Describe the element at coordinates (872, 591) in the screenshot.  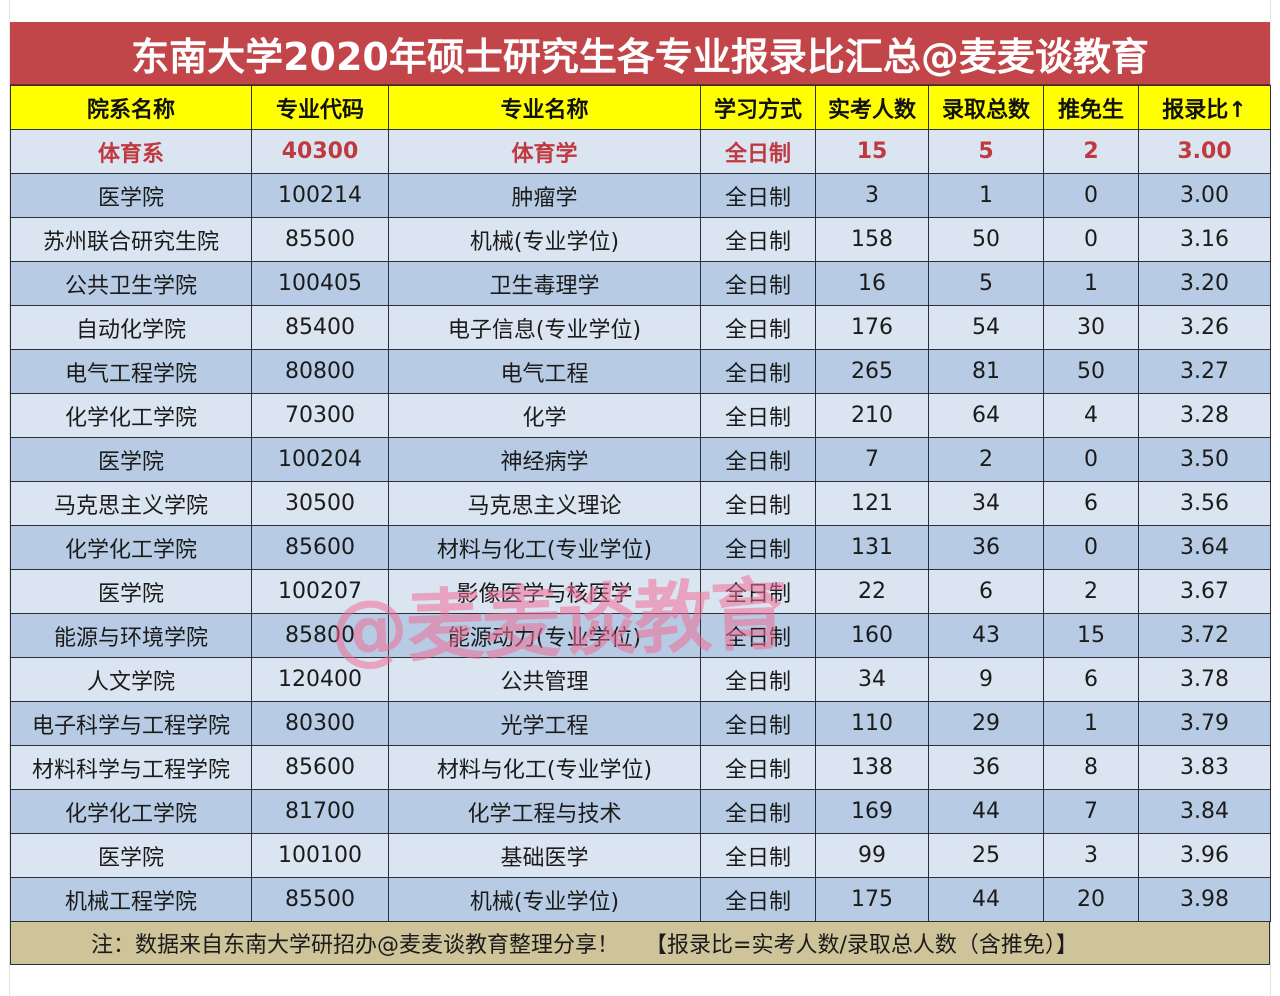
I see `cell-examinees: 22` at that location.